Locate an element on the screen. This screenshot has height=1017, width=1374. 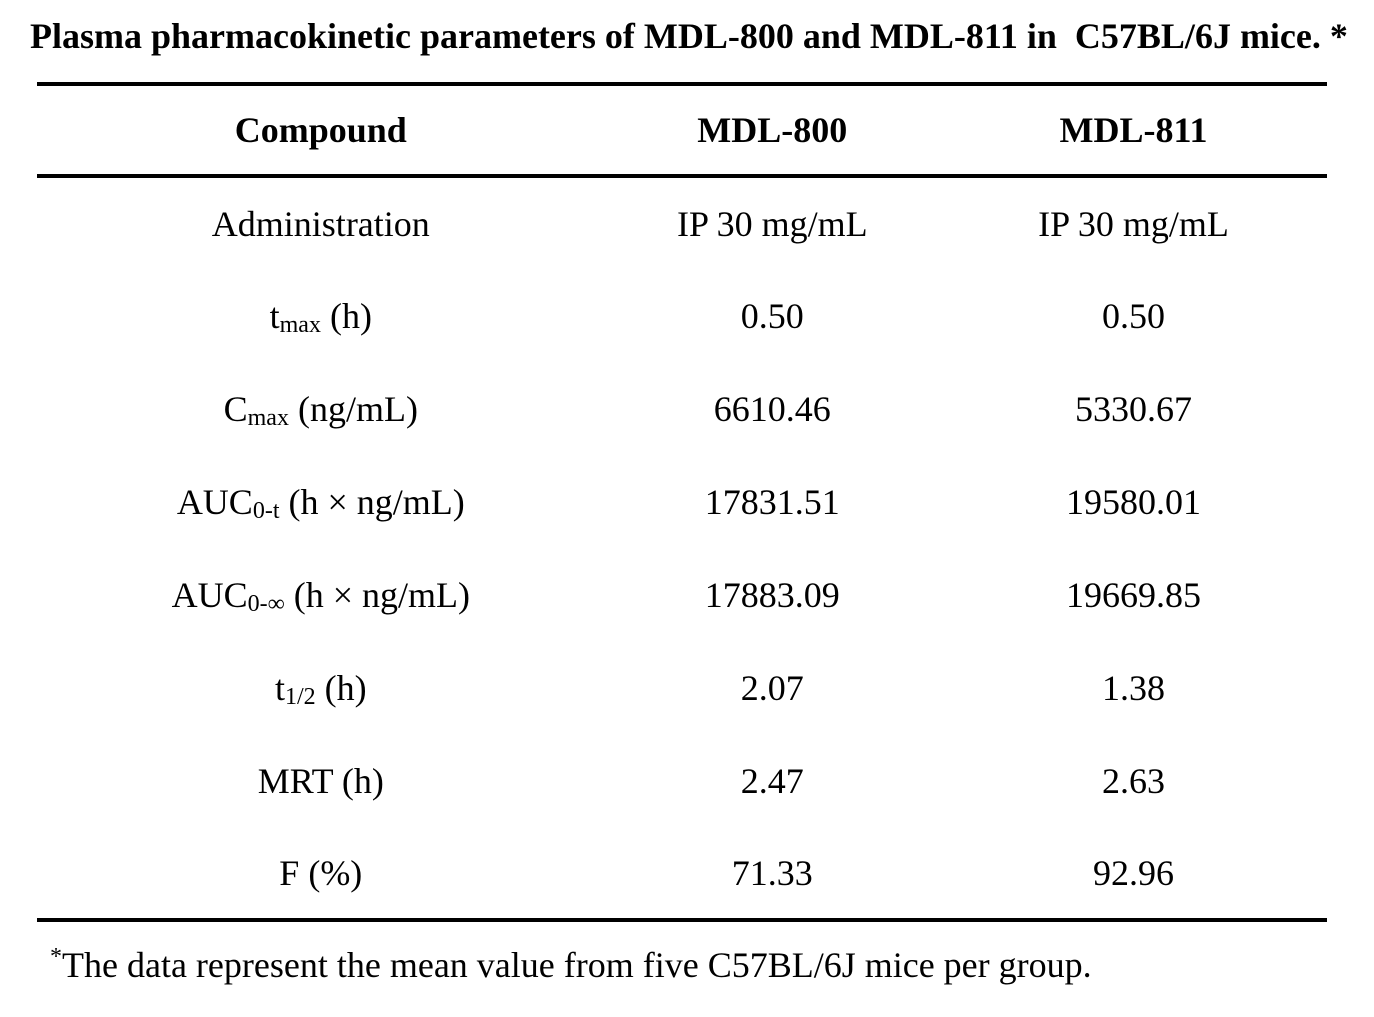
header-mdl800: MDL-800 is located at coordinates (772, 131).